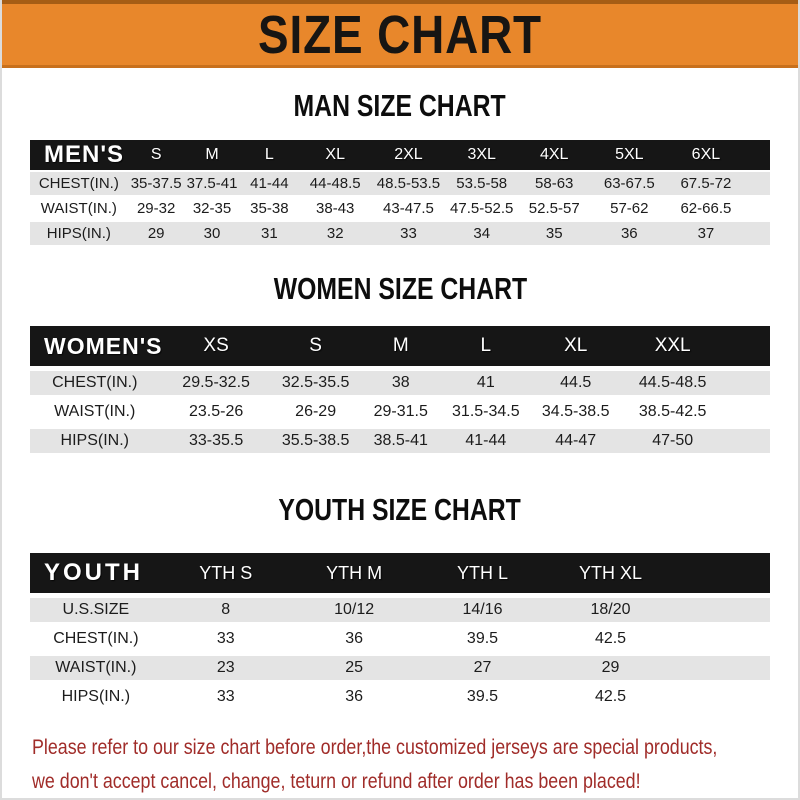 This screenshot has height=800, width=800. I want to click on size-value-cell: 43-47.5, so click(408, 208).